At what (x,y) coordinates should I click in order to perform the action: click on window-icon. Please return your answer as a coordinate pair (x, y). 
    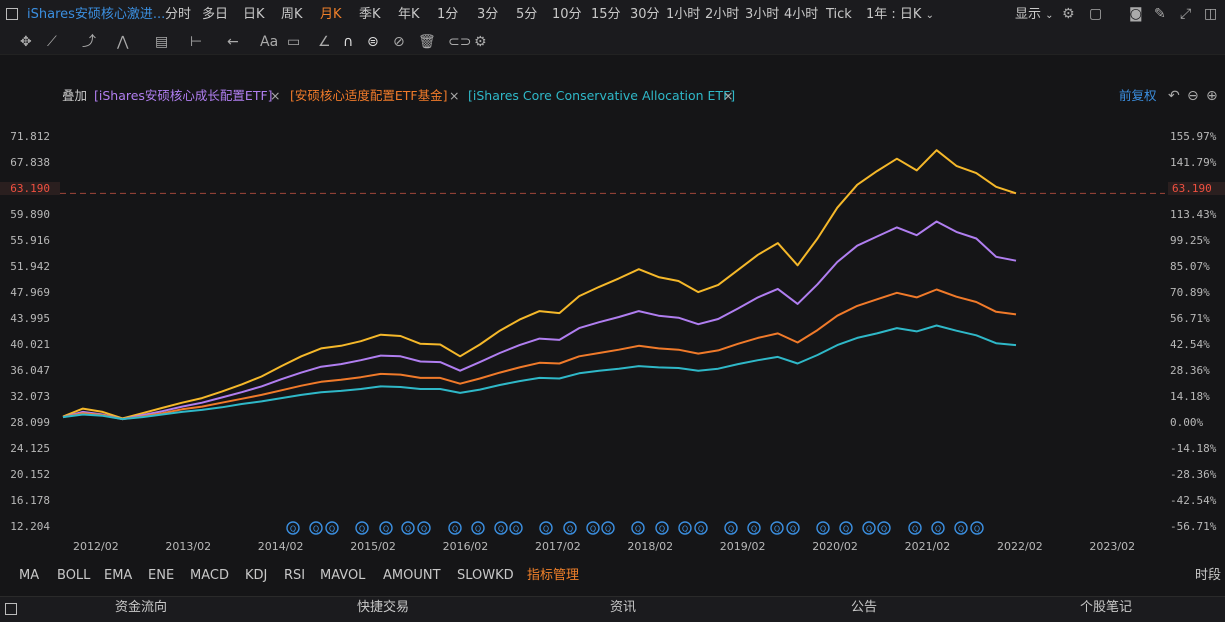
    Looking at the image, I should click on (12, 14).